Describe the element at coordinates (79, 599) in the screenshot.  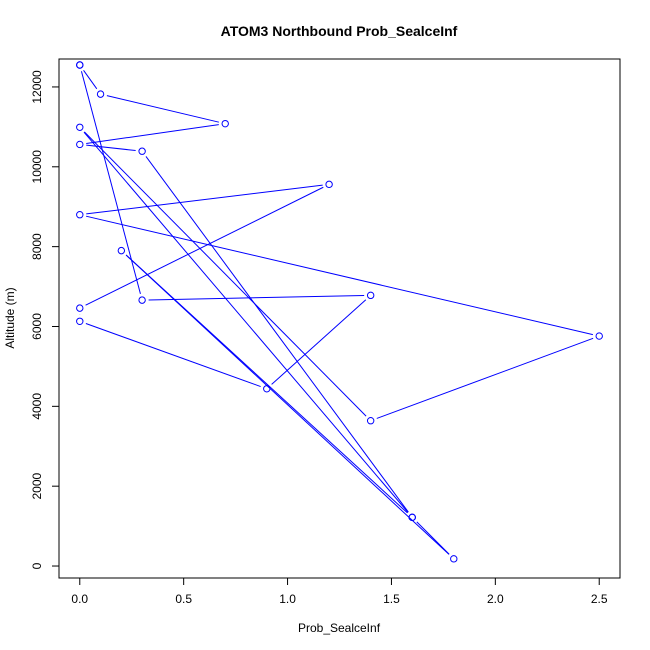
I see `x-tick-label: 0.0` at that location.